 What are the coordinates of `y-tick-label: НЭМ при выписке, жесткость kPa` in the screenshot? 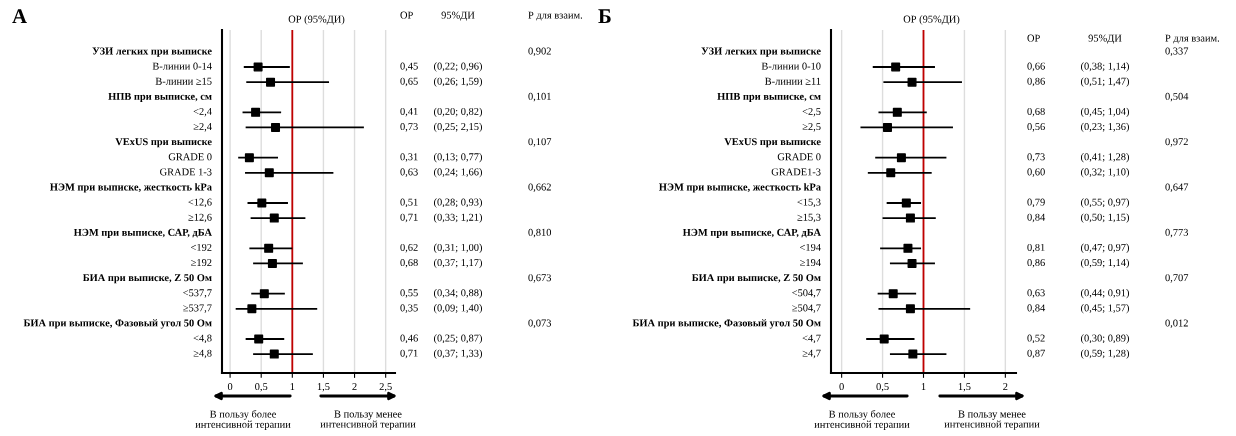 It's located at (740, 188).